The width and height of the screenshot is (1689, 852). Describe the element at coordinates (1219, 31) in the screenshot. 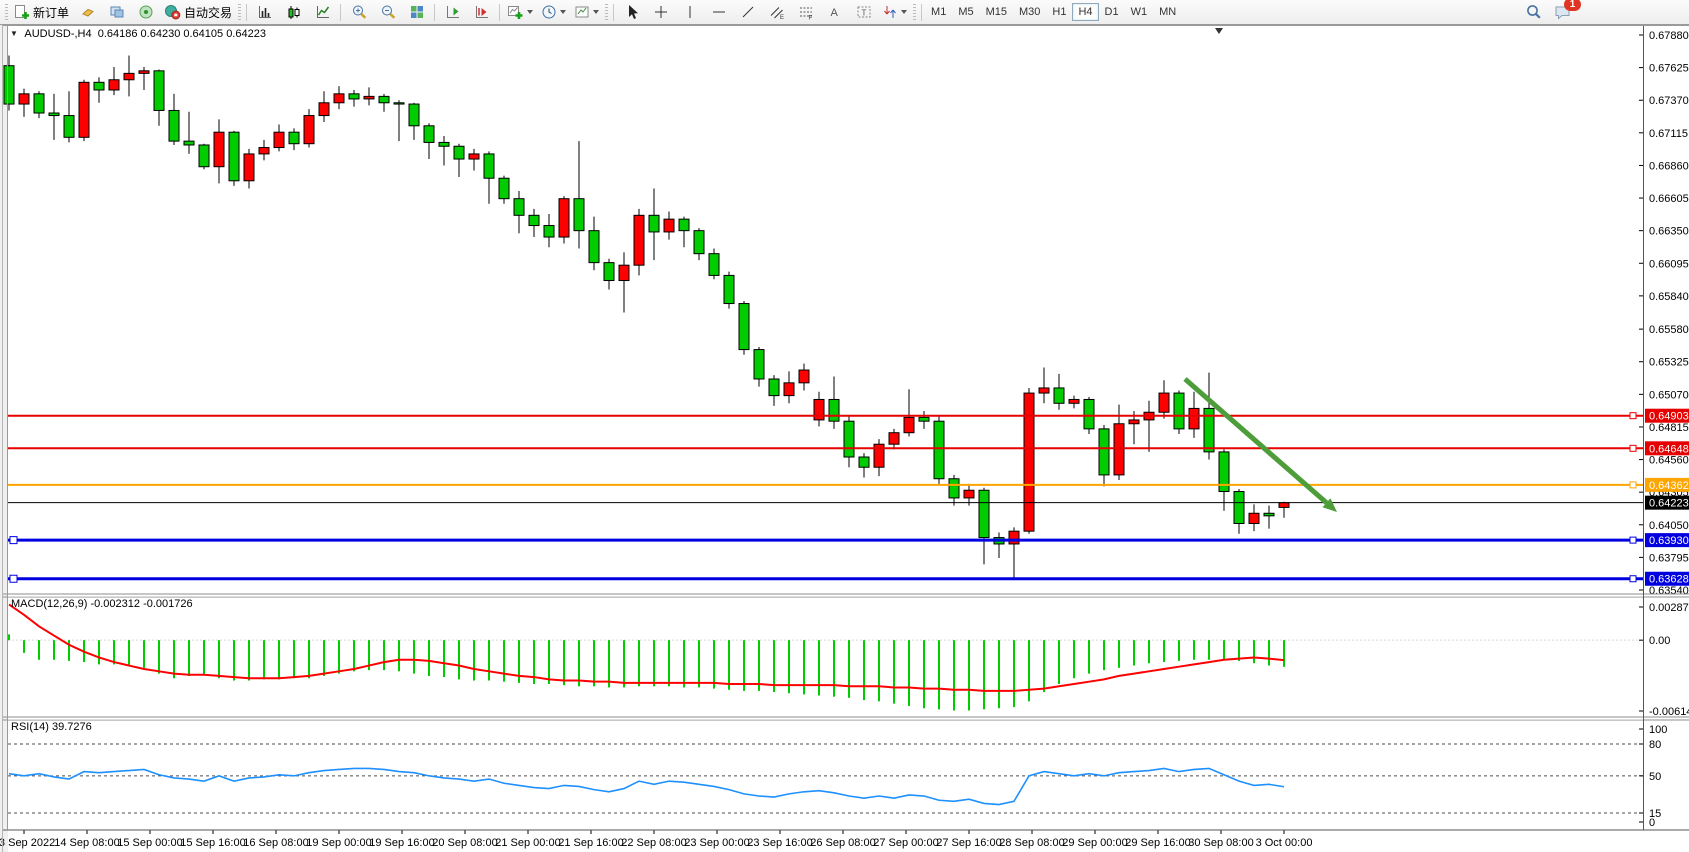

I see `chart-shift-marker` at that location.